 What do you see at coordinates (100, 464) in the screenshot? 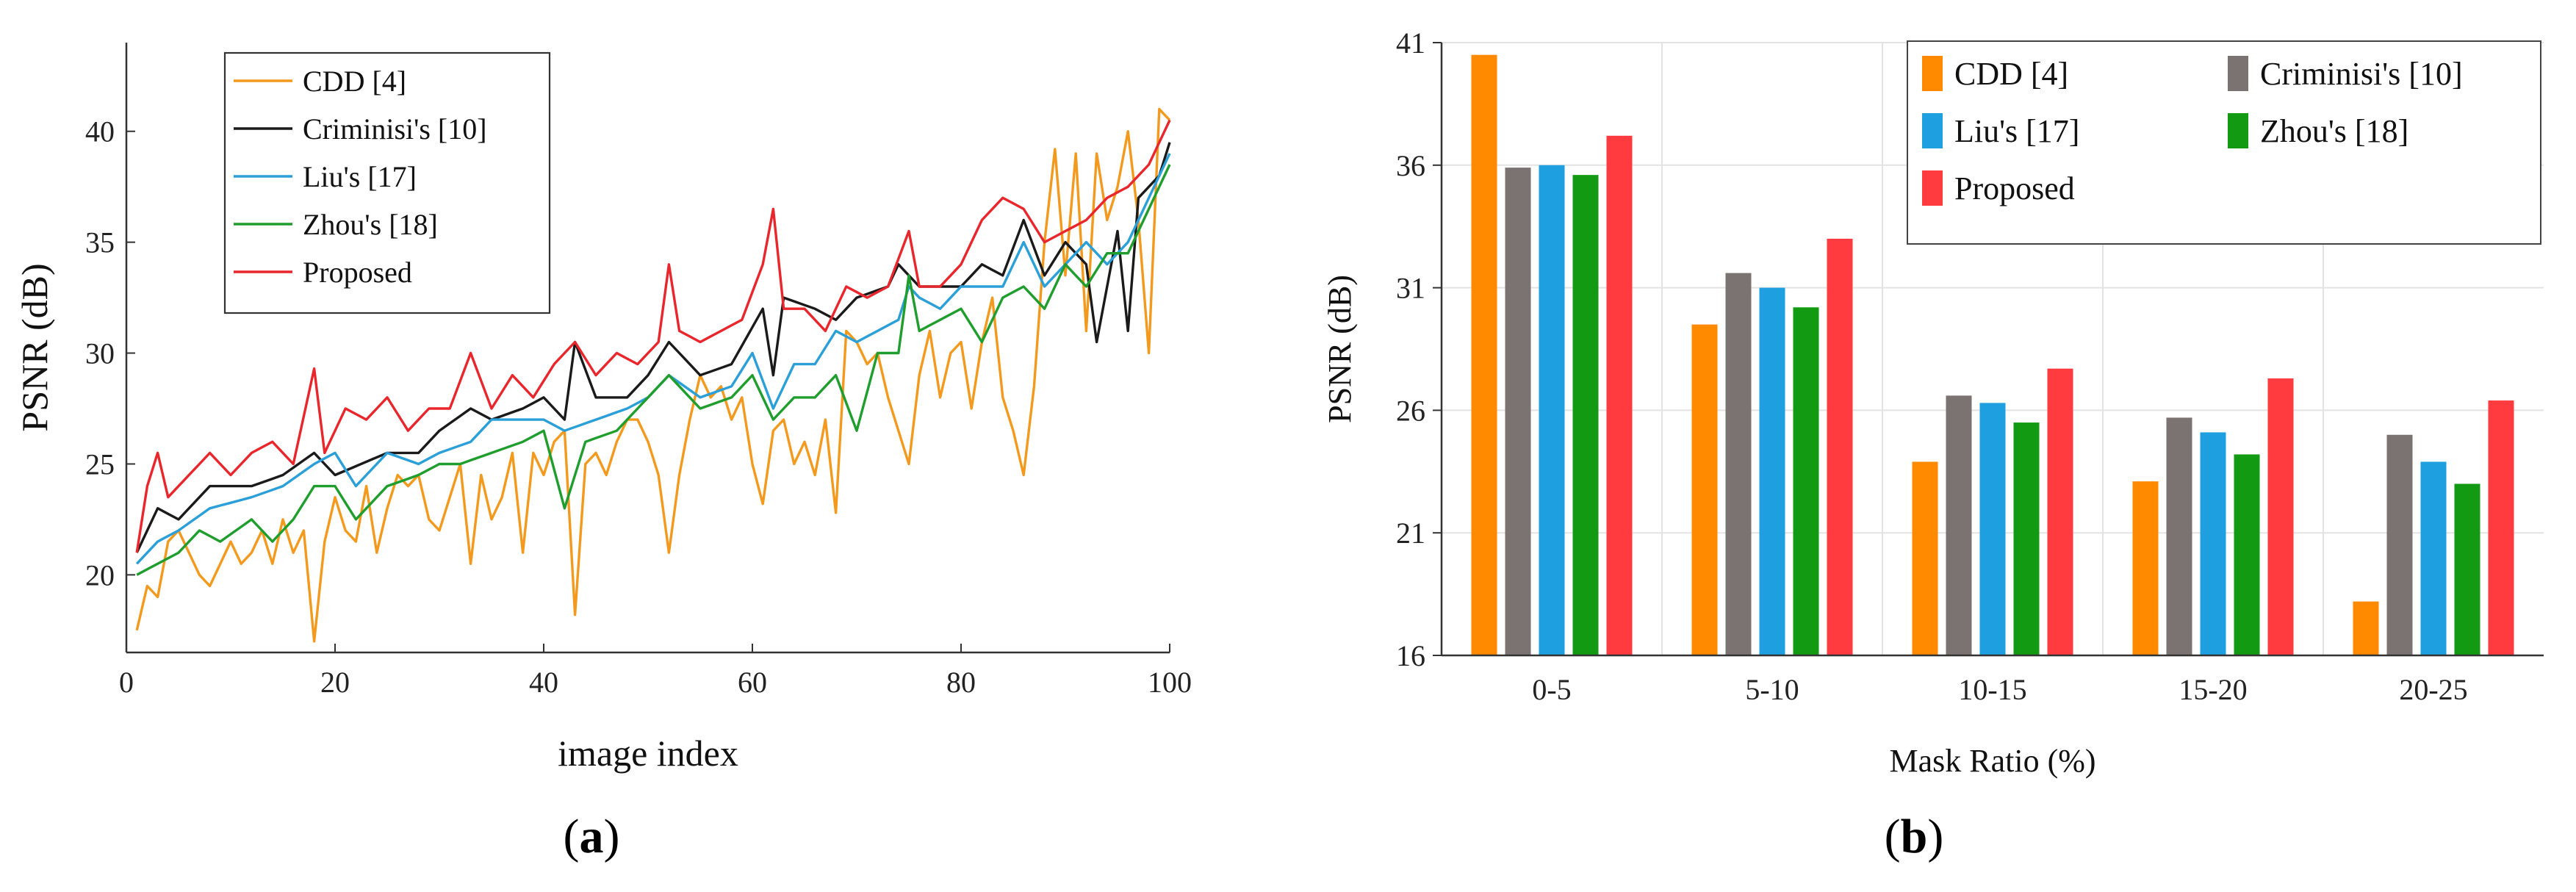
I see `y-tick-label: 25` at bounding box center [100, 464].